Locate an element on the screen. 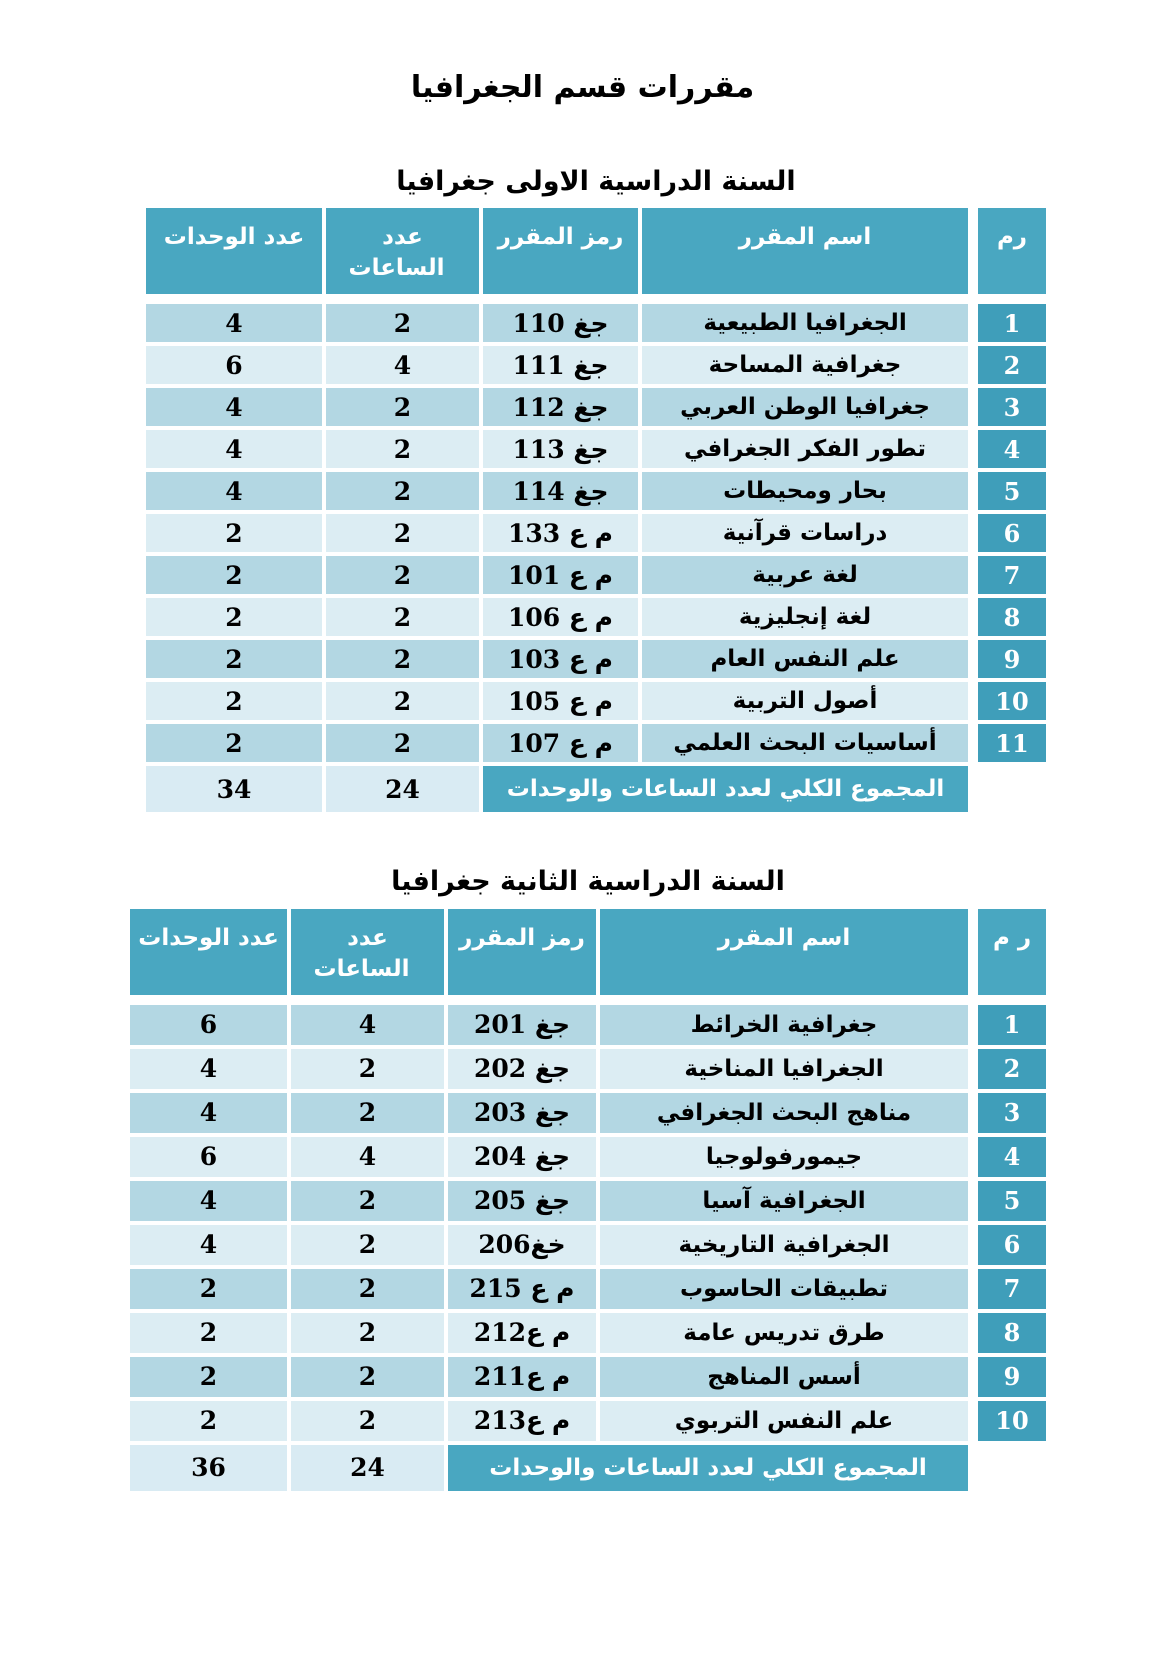 The image size is (1165, 1653). row-course-code: جغ 205 is located at coordinates (522, 1200).